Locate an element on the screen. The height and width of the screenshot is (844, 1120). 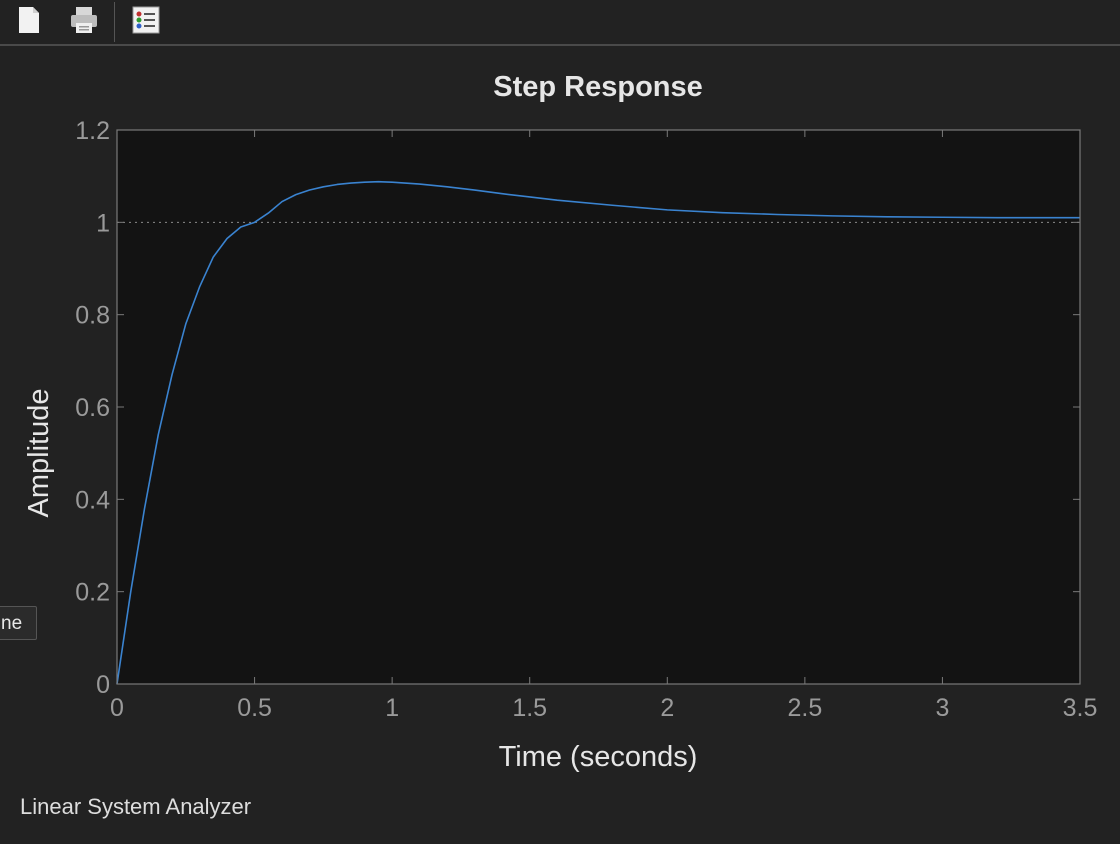
x-tick-label: 2 is located at coordinates (667, 708).